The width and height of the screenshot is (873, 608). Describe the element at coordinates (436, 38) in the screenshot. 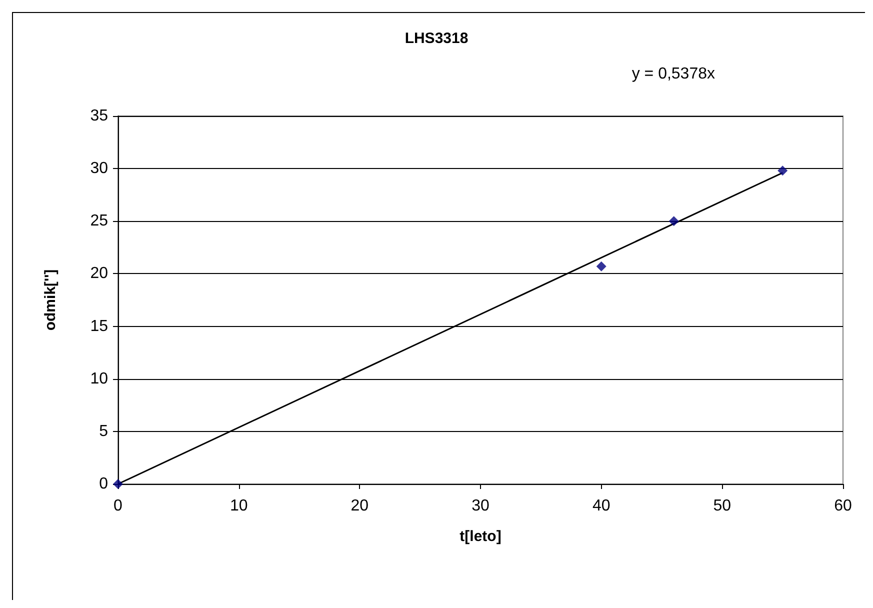

I see `chart-title: LHS3318` at that location.